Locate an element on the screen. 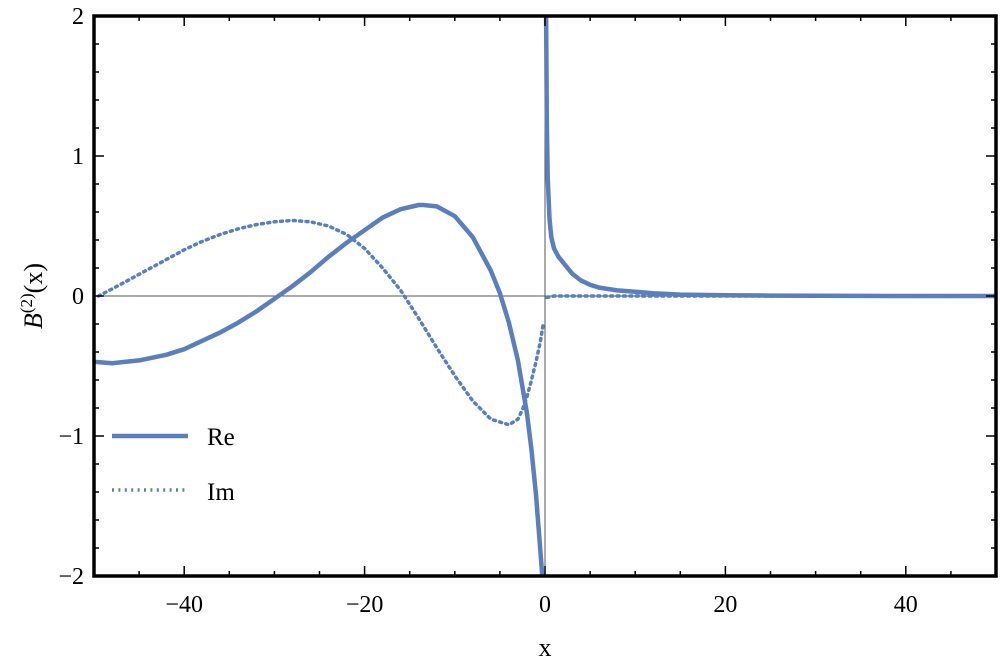 The width and height of the screenshot is (1000, 664). svg-text: B(2)(x) is located at coordinates (32, 296).